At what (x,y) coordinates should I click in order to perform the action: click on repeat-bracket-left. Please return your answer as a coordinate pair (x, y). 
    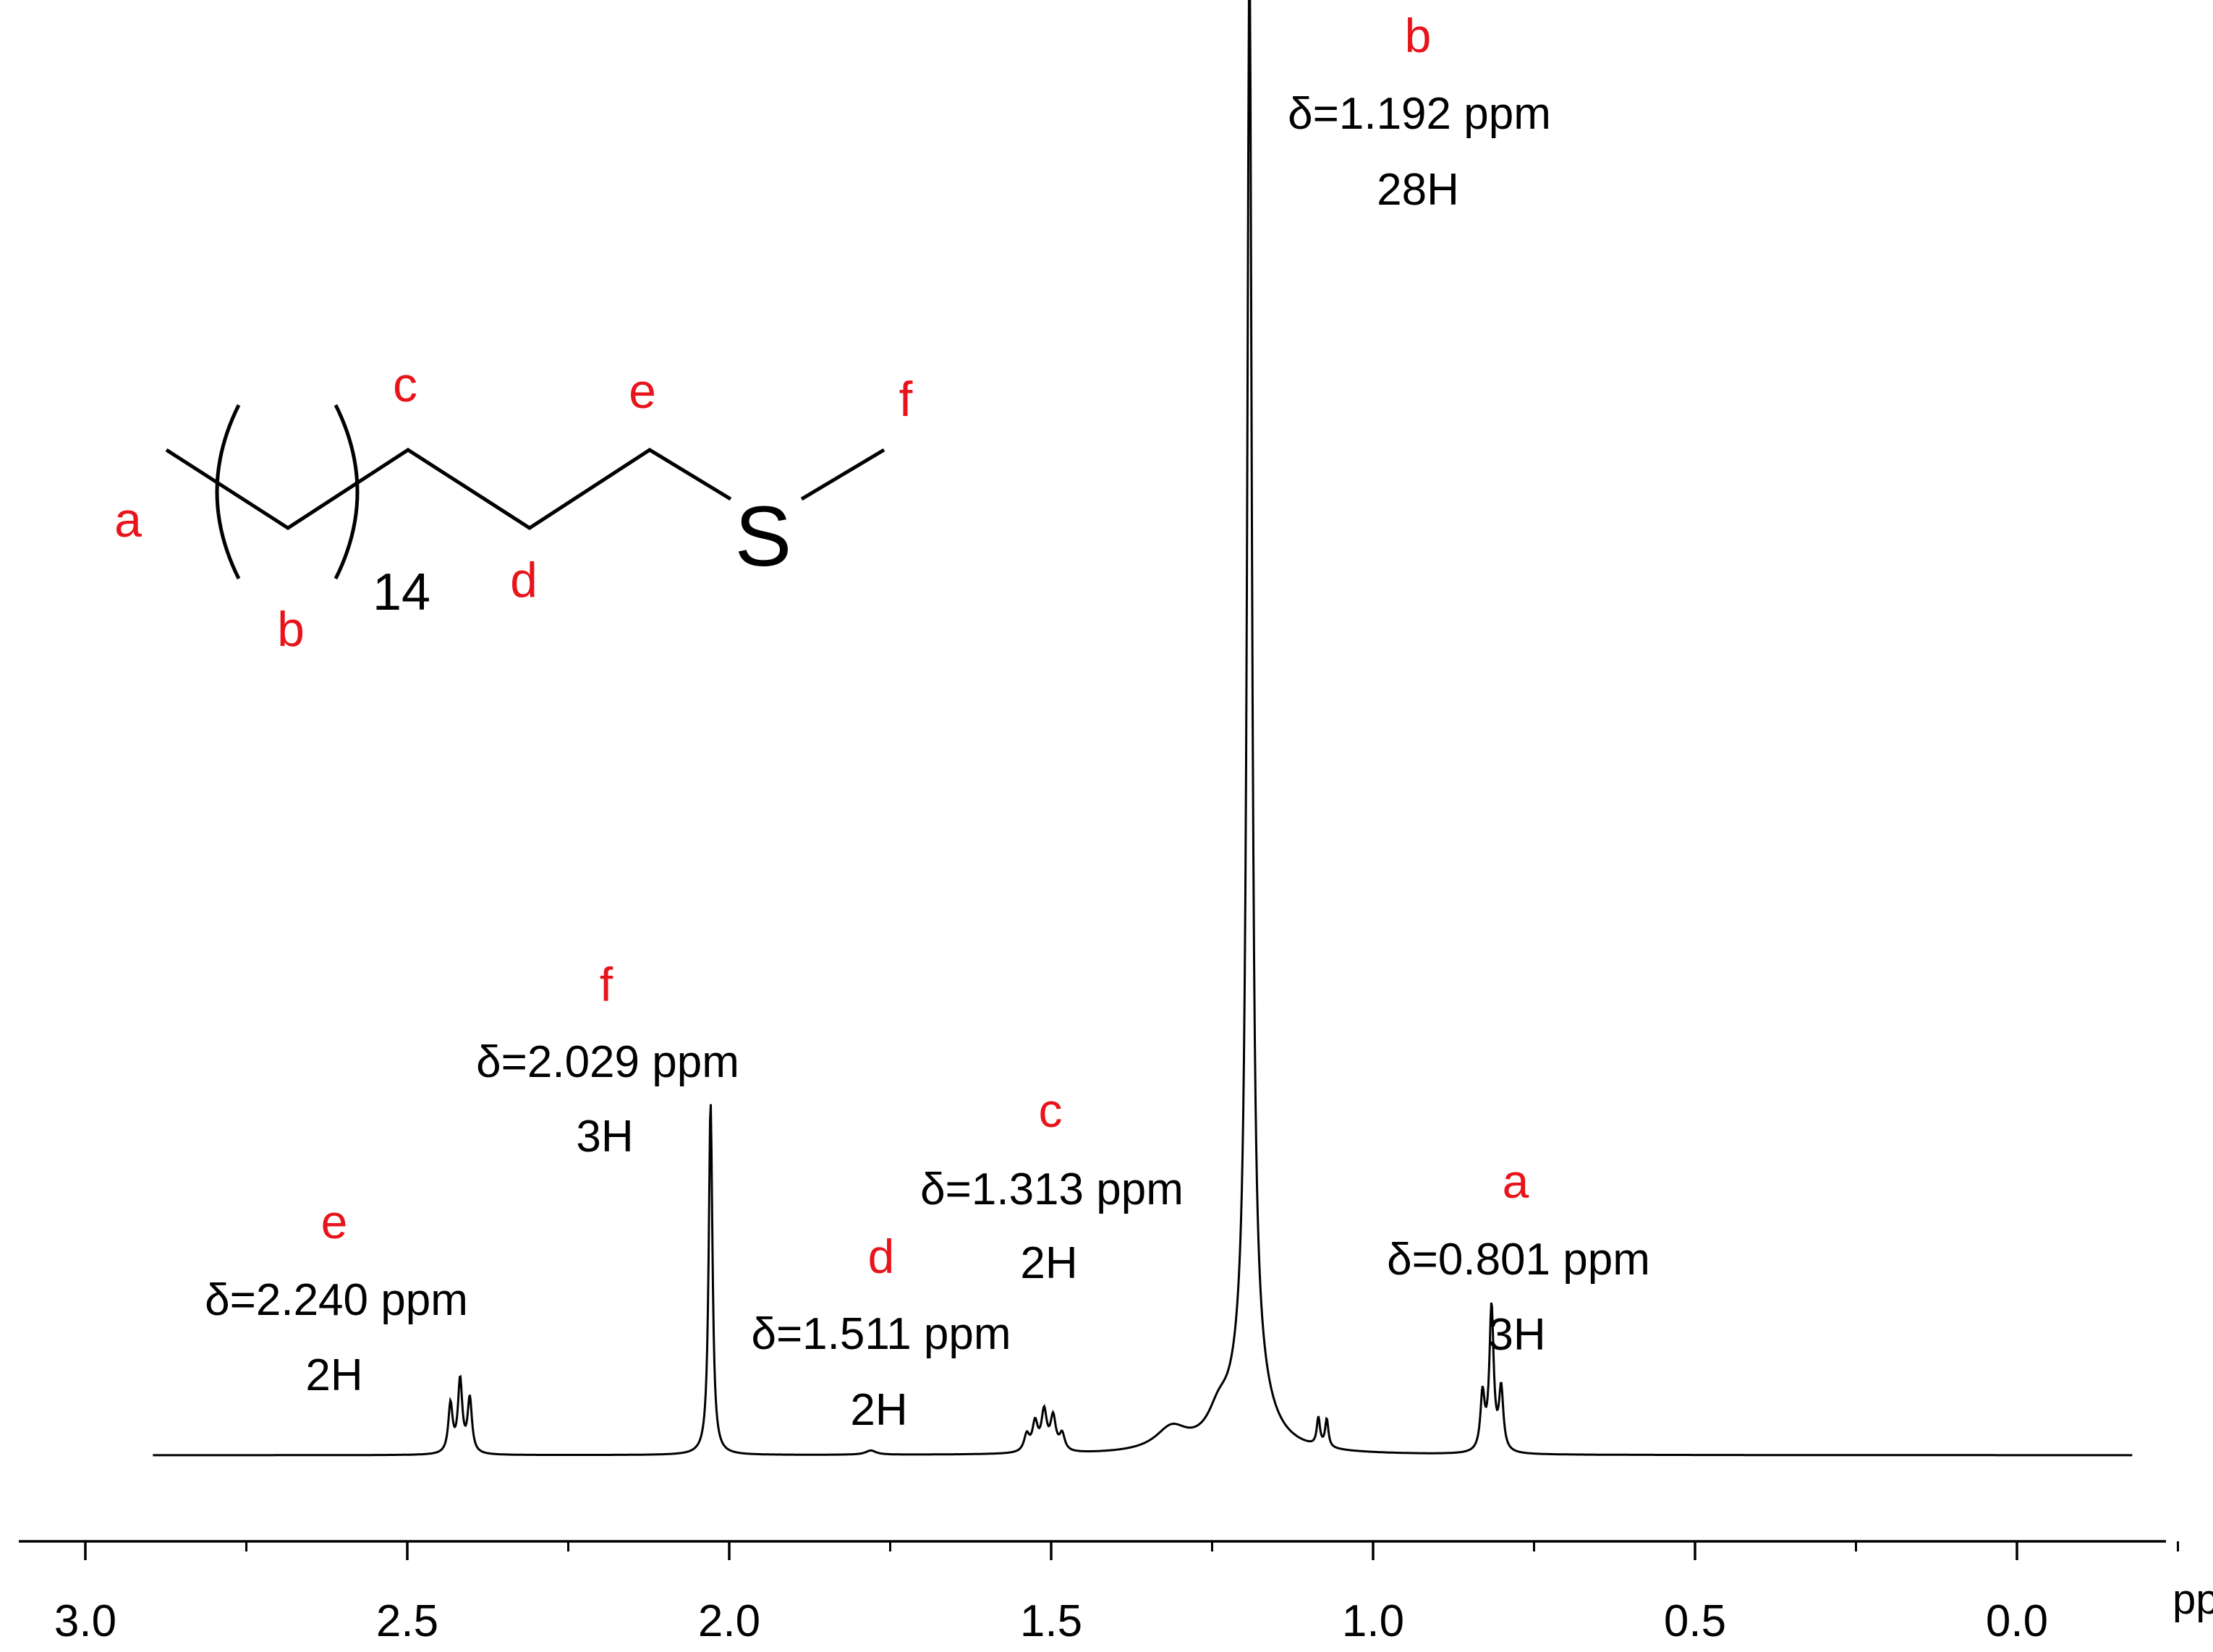
    Looking at the image, I should click on (228, 492).